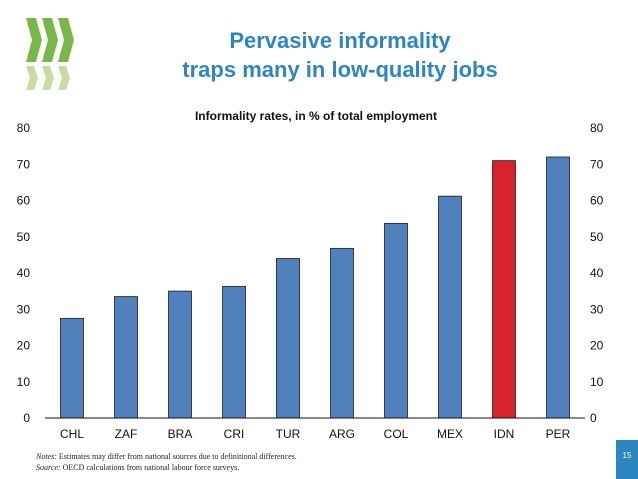 Image resolution: width=638 pixels, height=479 pixels. I want to click on y-tick-label-left: 10, so click(24, 382).